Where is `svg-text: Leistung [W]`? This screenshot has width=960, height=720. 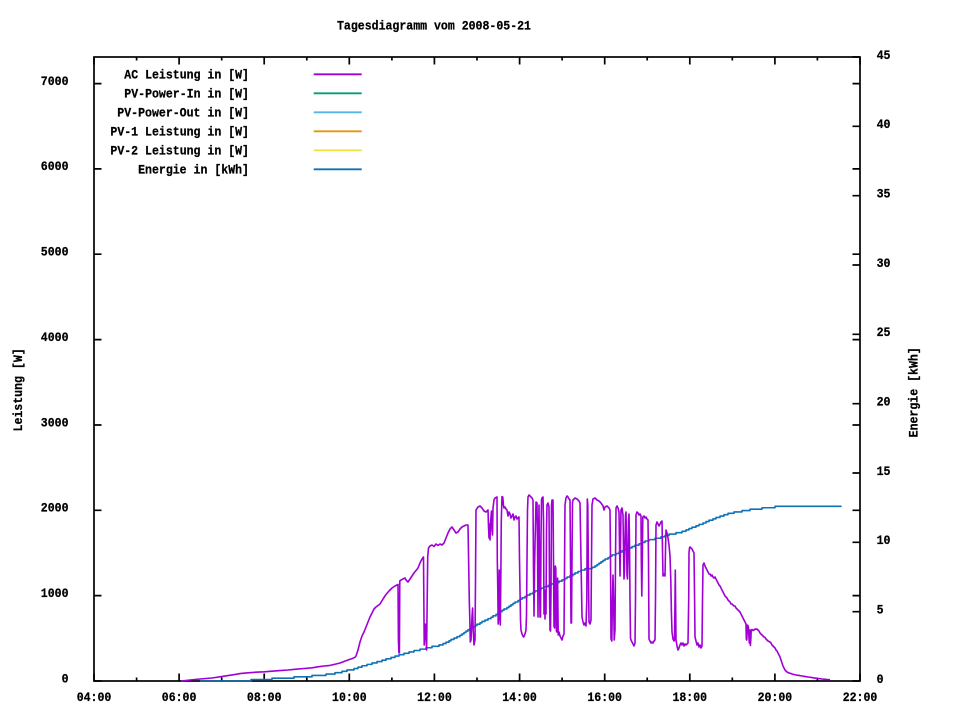 svg-text: Leistung [W] is located at coordinates (19, 389).